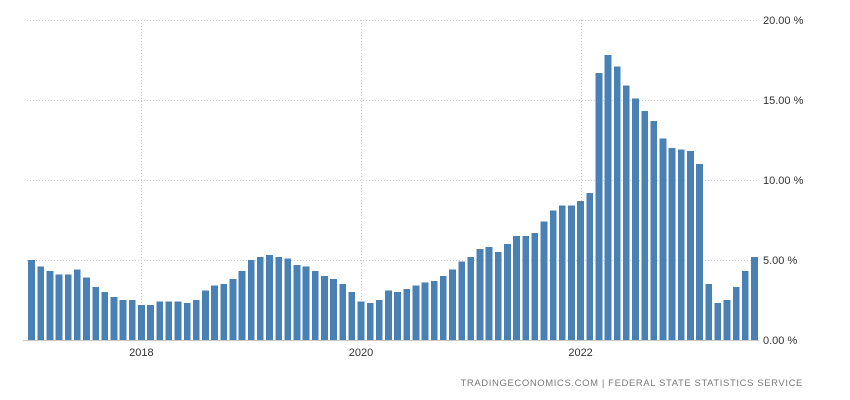 This screenshot has width=850, height=400. I want to click on x-tick-label: 2018, so click(141, 353).